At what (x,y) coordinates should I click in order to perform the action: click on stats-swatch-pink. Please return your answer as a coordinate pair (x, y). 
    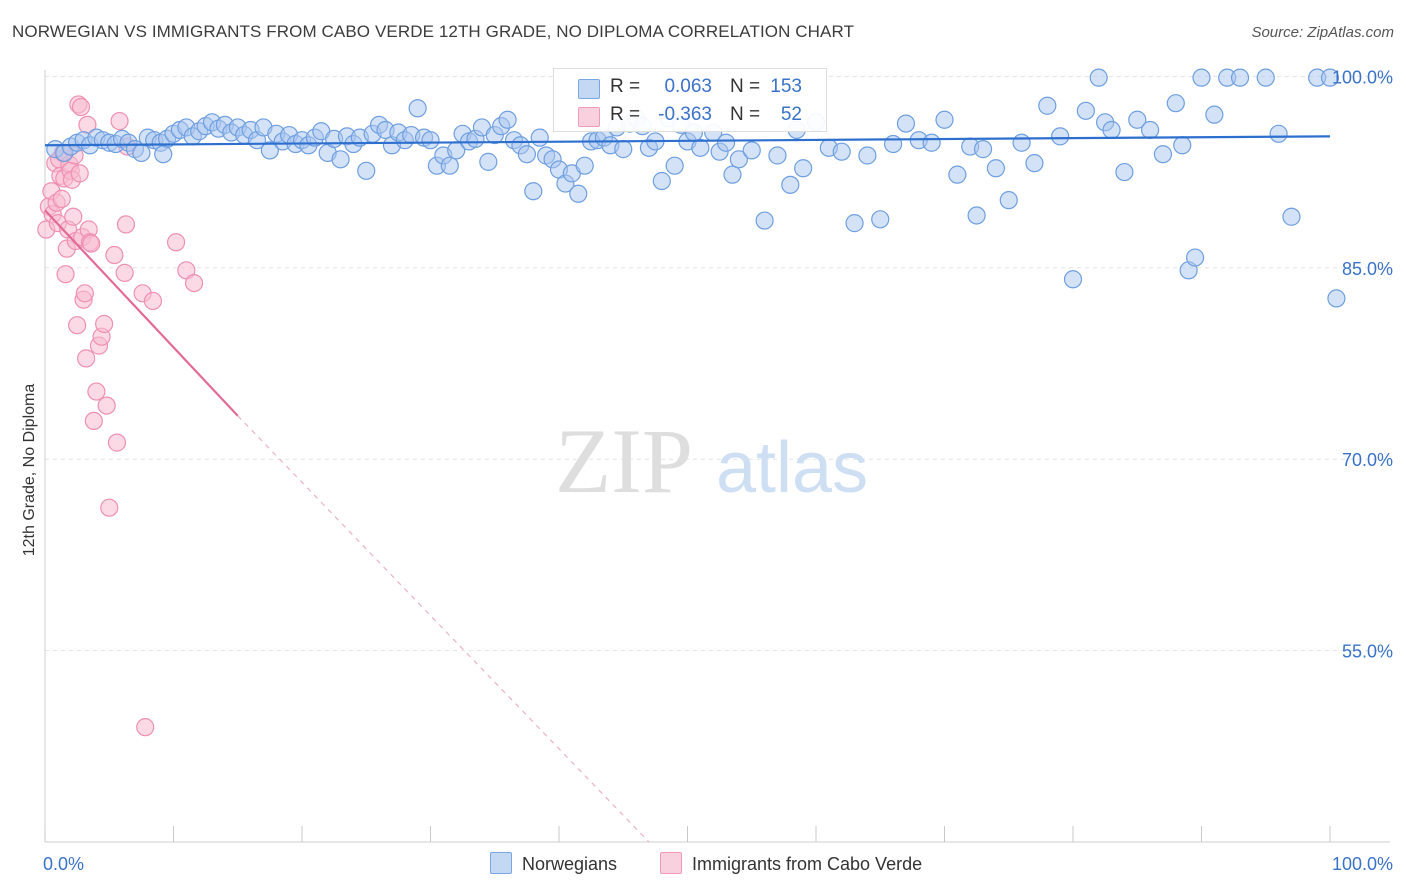
    Looking at the image, I should click on (589, 117).